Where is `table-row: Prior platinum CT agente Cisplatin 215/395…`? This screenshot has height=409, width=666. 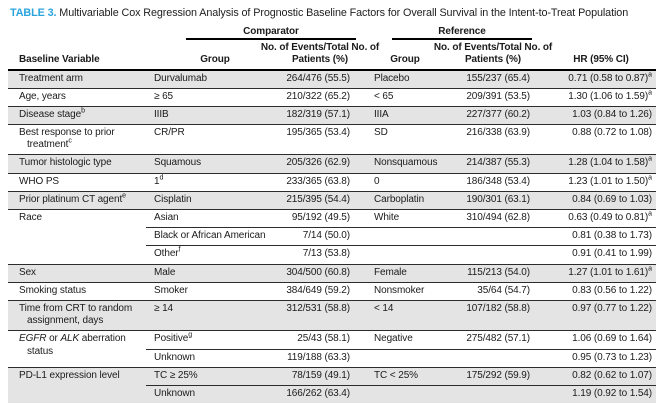
table-row: Prior platinum CT agente Cisplatin 215/395… is located at coordinates (332, 200).